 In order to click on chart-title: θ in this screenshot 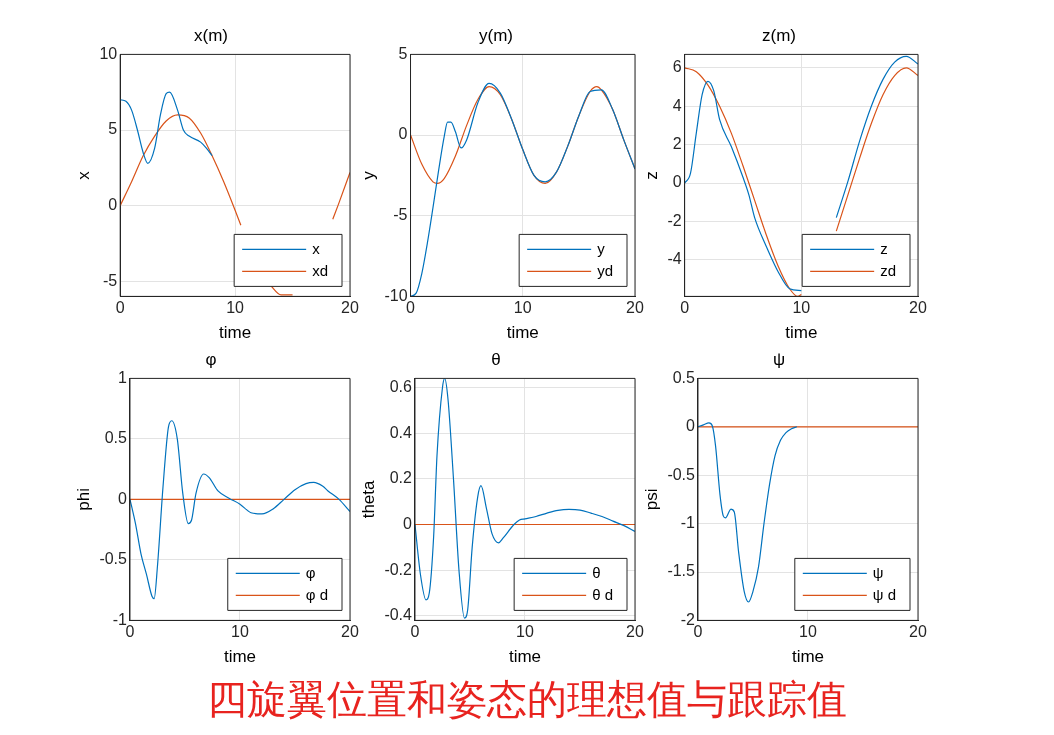, I will do `click(496, 359)`.